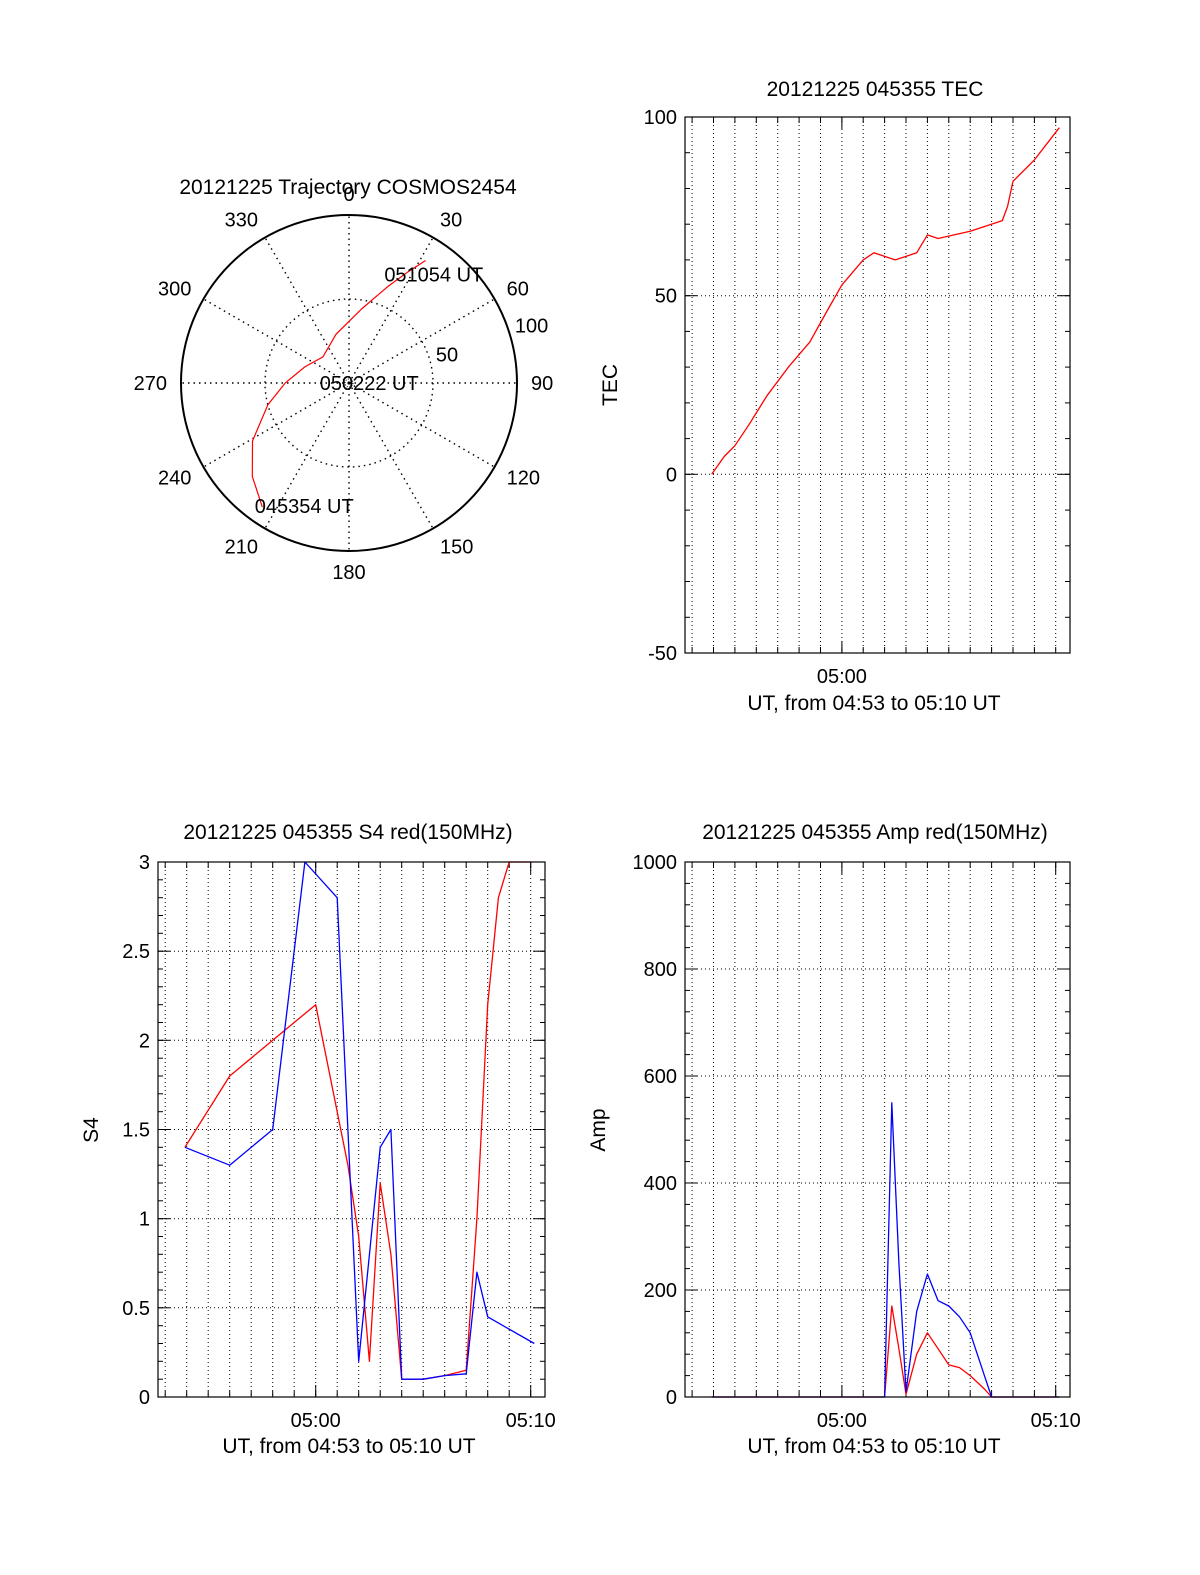 The image size is (1200, 1575). I want to click on polar-title: 20121225 Trajectory COSMOS2454, so click(348, 187).